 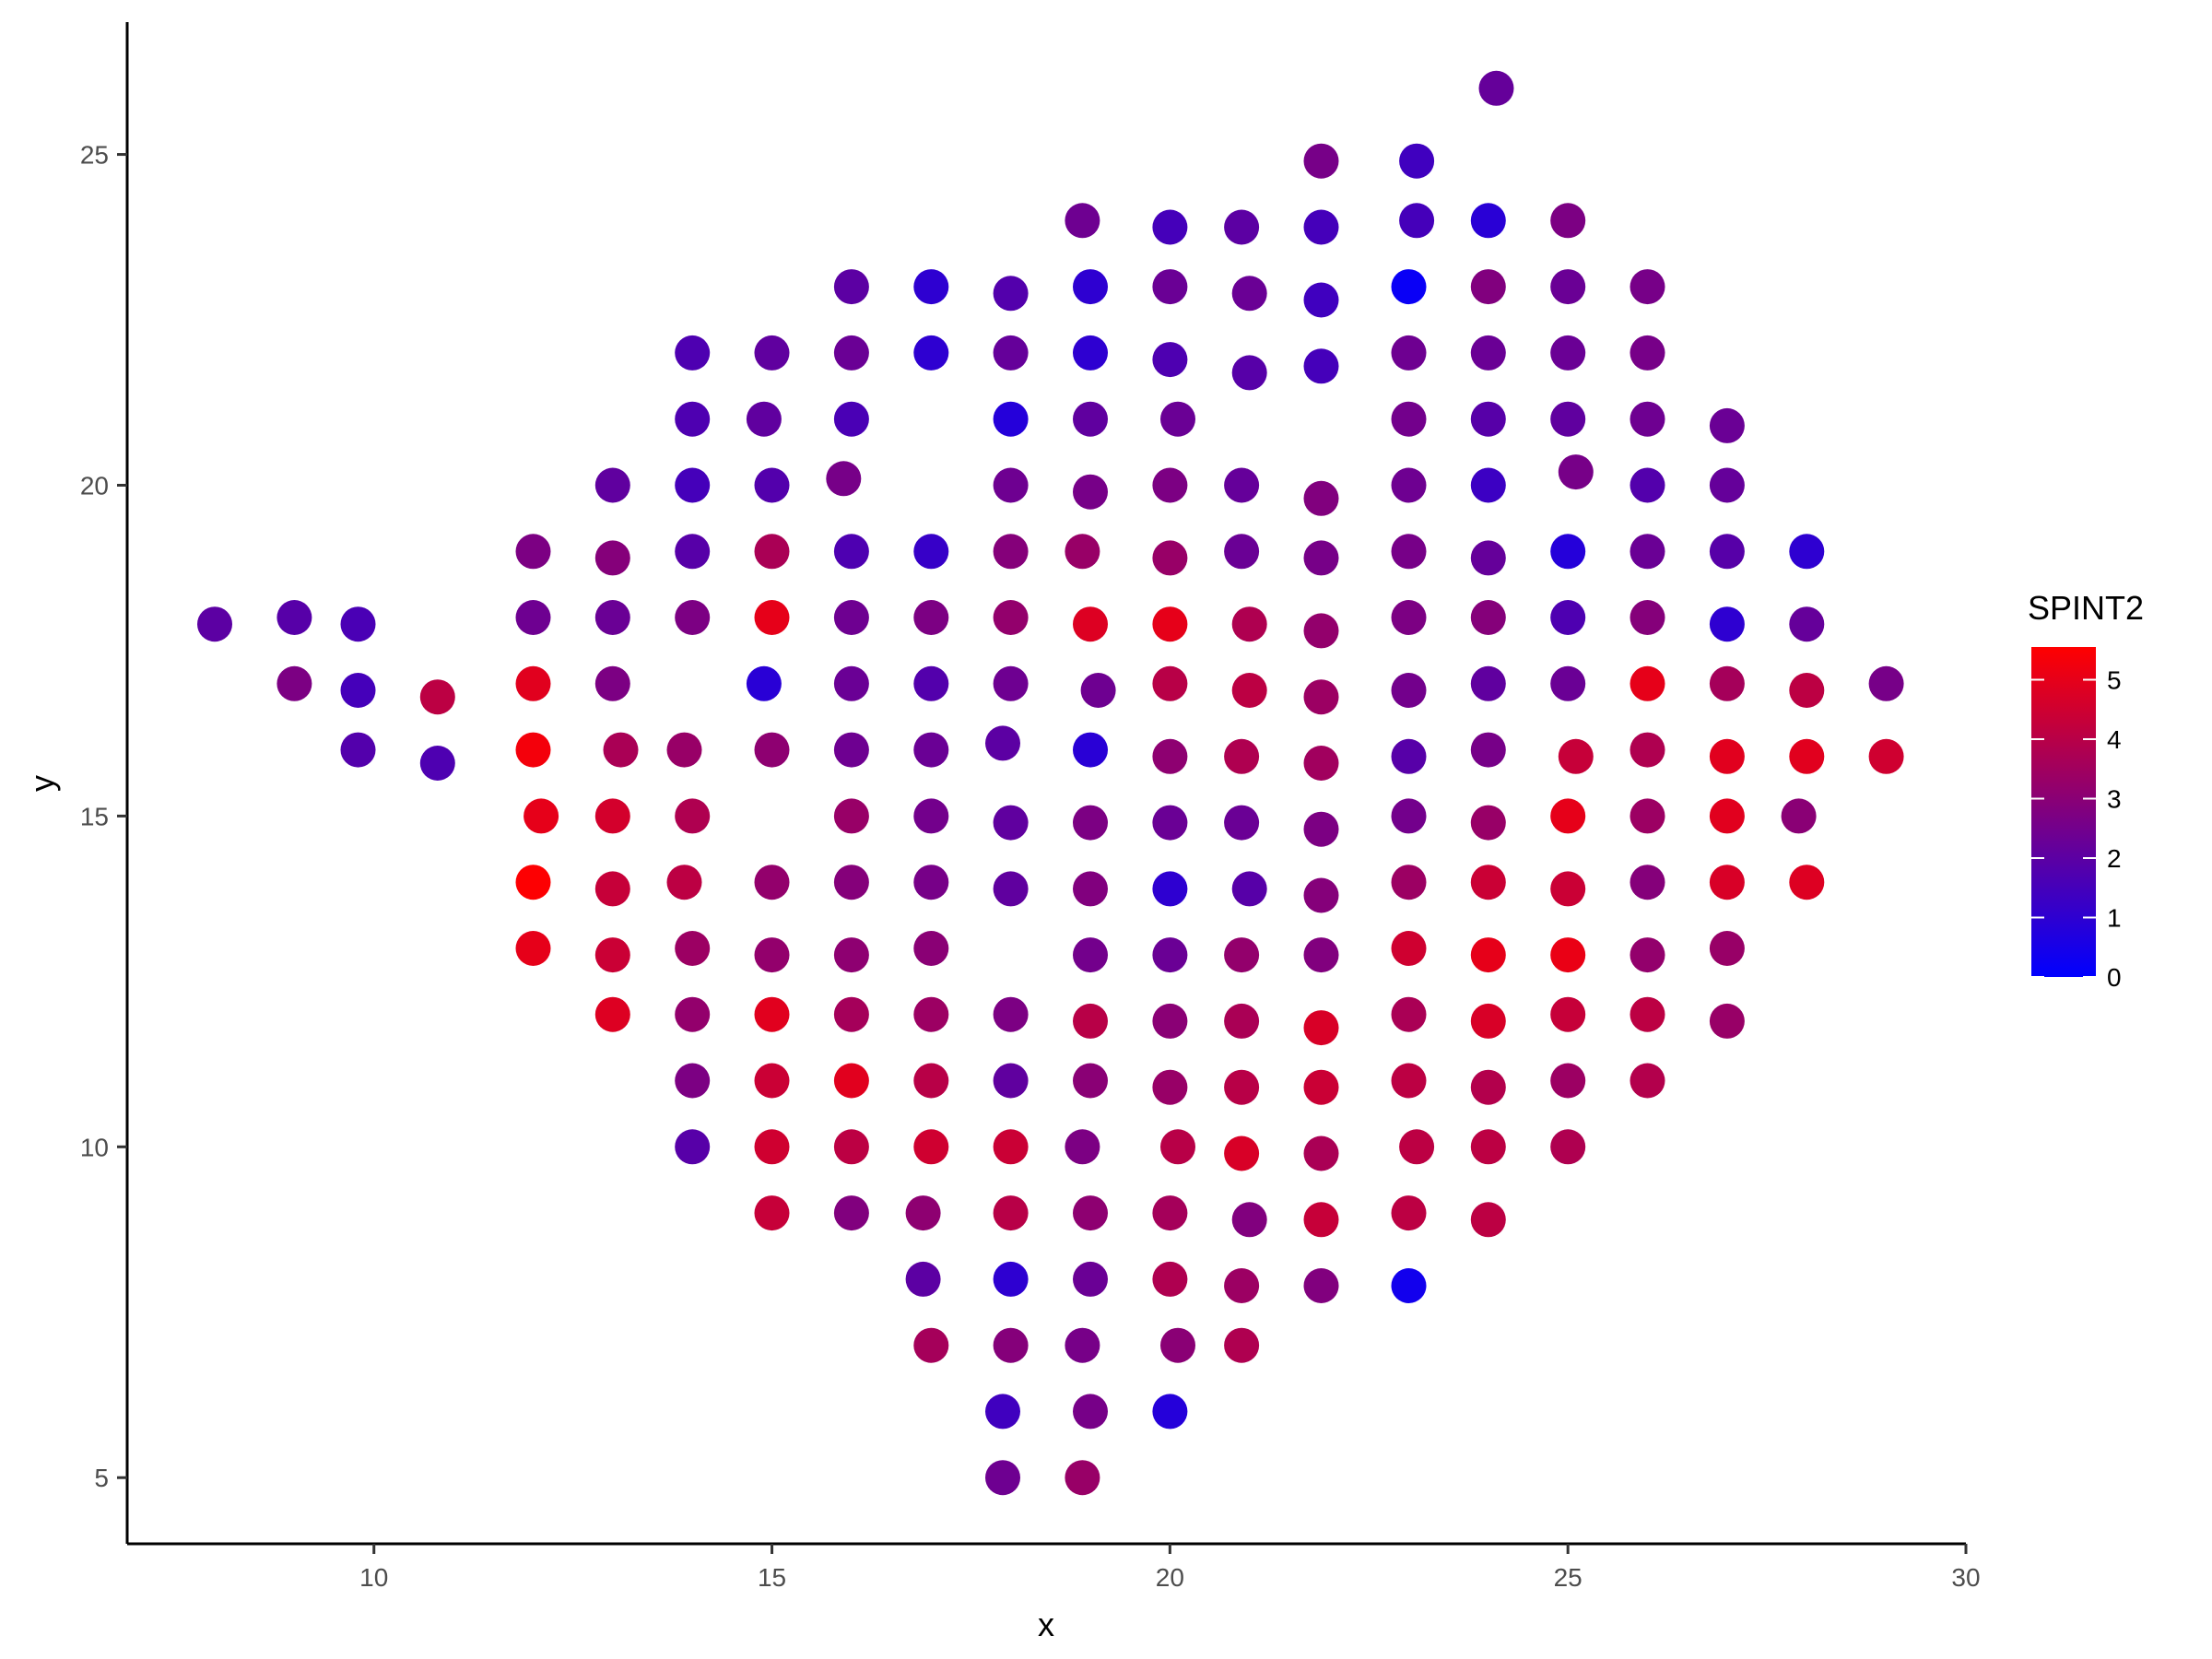 I want to click on x-tick-label: 20, so click(x=1170, y=1577).